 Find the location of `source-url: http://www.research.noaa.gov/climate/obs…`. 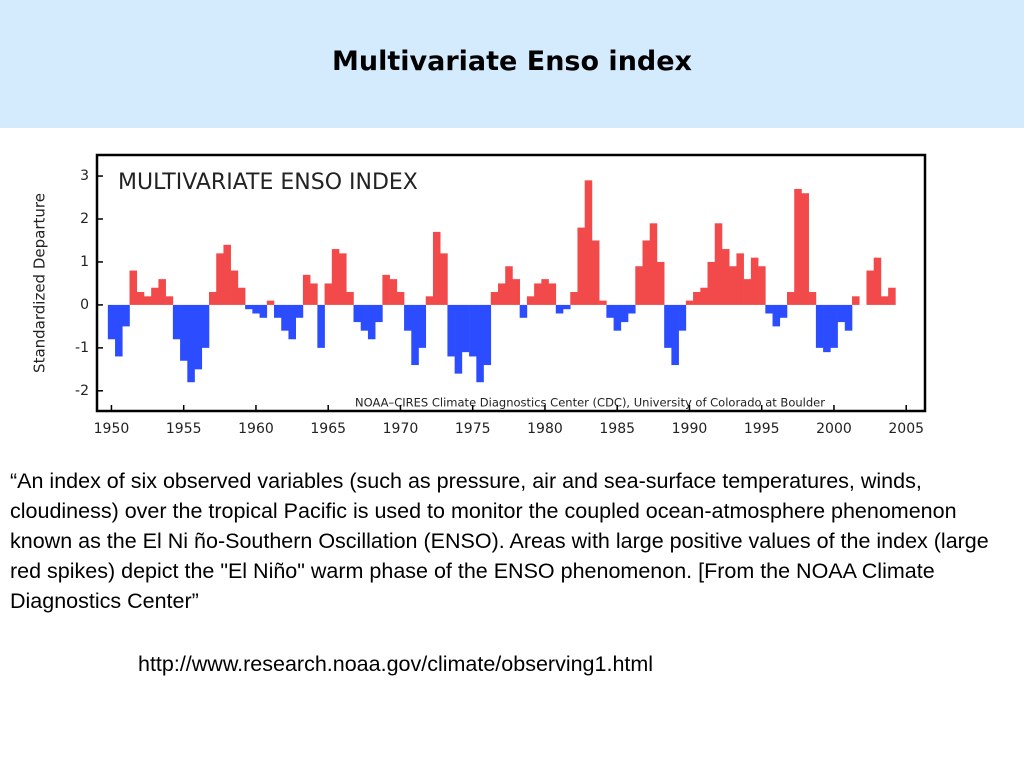

source-url: http://www.research.noaa.gov/climate/obs… is located at coordinates (396, 664).